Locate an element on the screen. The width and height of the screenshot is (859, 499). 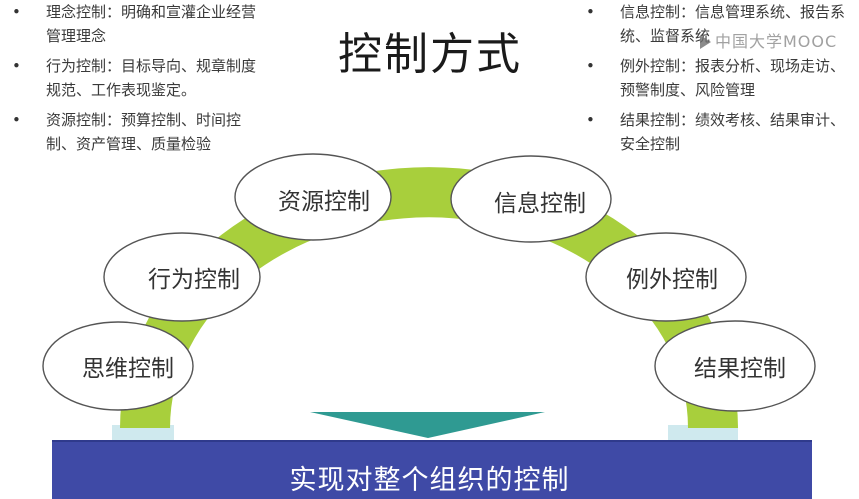
oval-xinxi is located at coordinates (531, 199).